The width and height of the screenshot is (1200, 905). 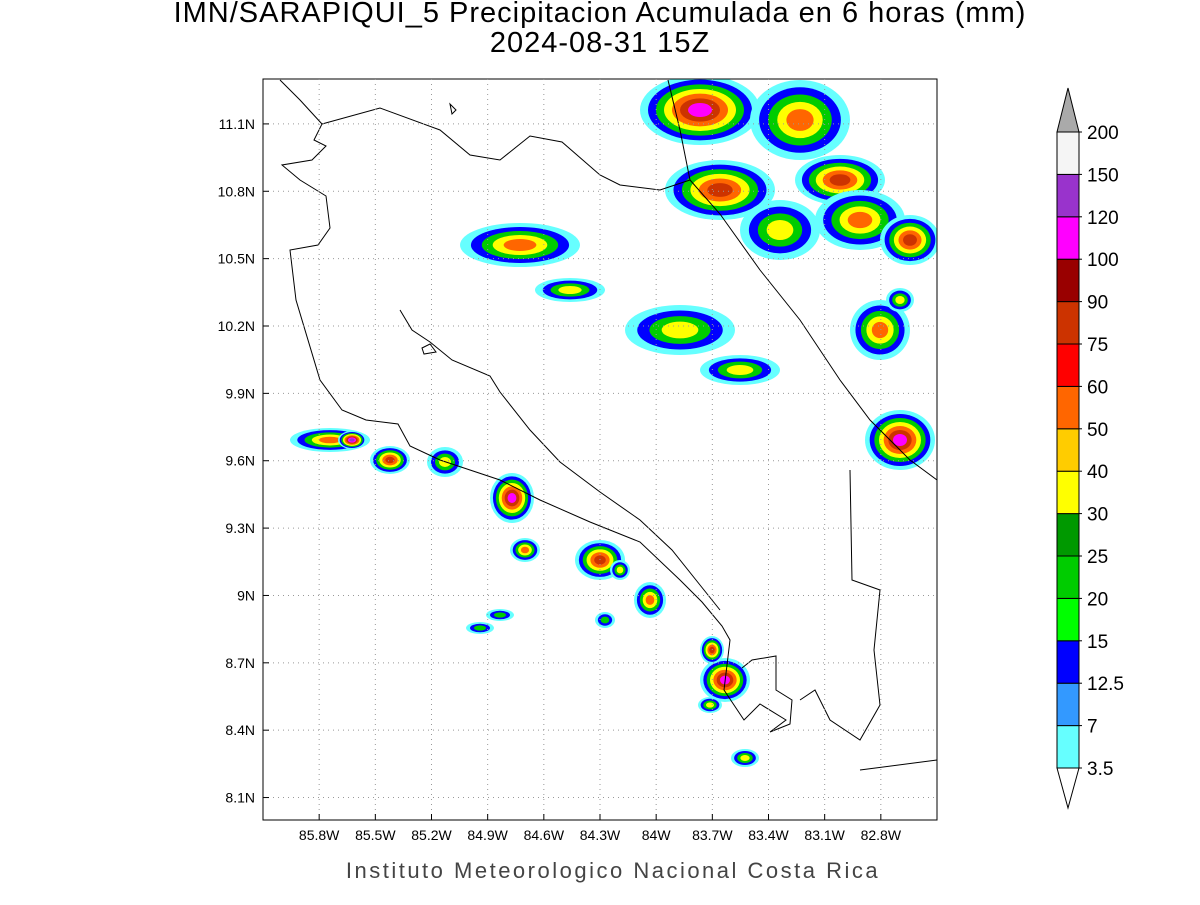 What do you see at coordinates (1068, 110) in the screenshot?
I see `colorbar-over` at bounding box center [1068, 110].